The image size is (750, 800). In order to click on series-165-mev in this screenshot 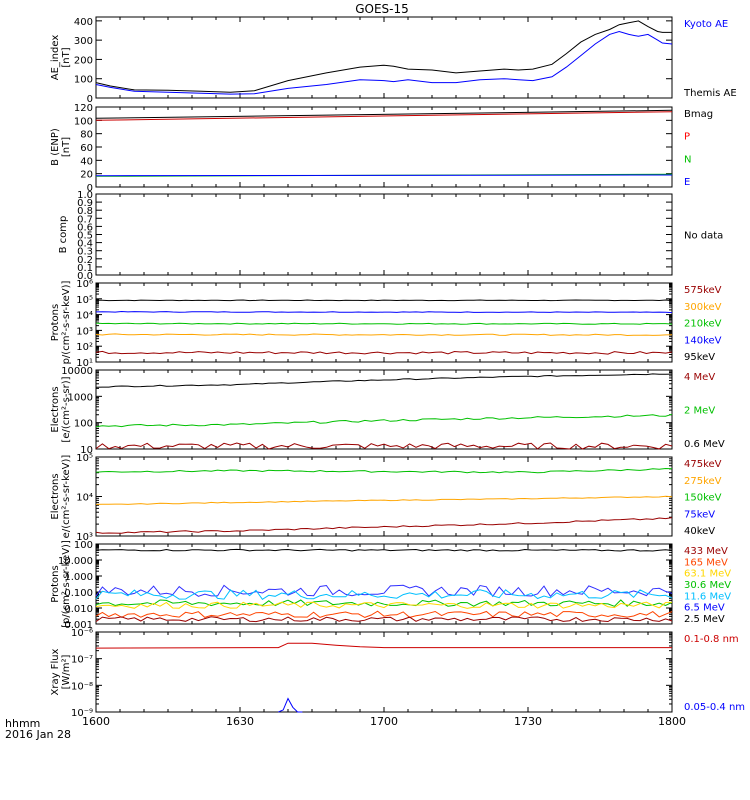, I will do `click(384, 614)`.